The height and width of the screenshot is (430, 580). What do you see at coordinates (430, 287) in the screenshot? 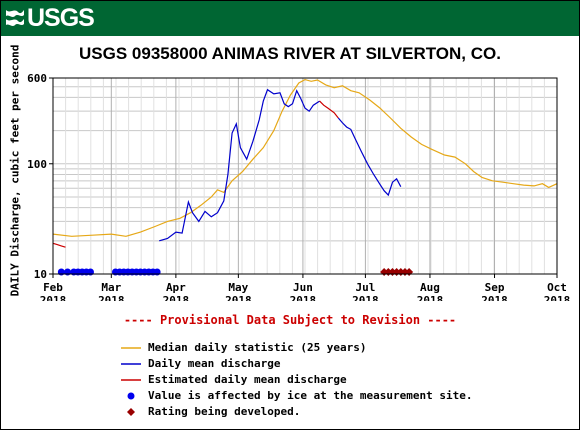
I see `x-tick-label-month: Aug` at bounding box center [430, 287].